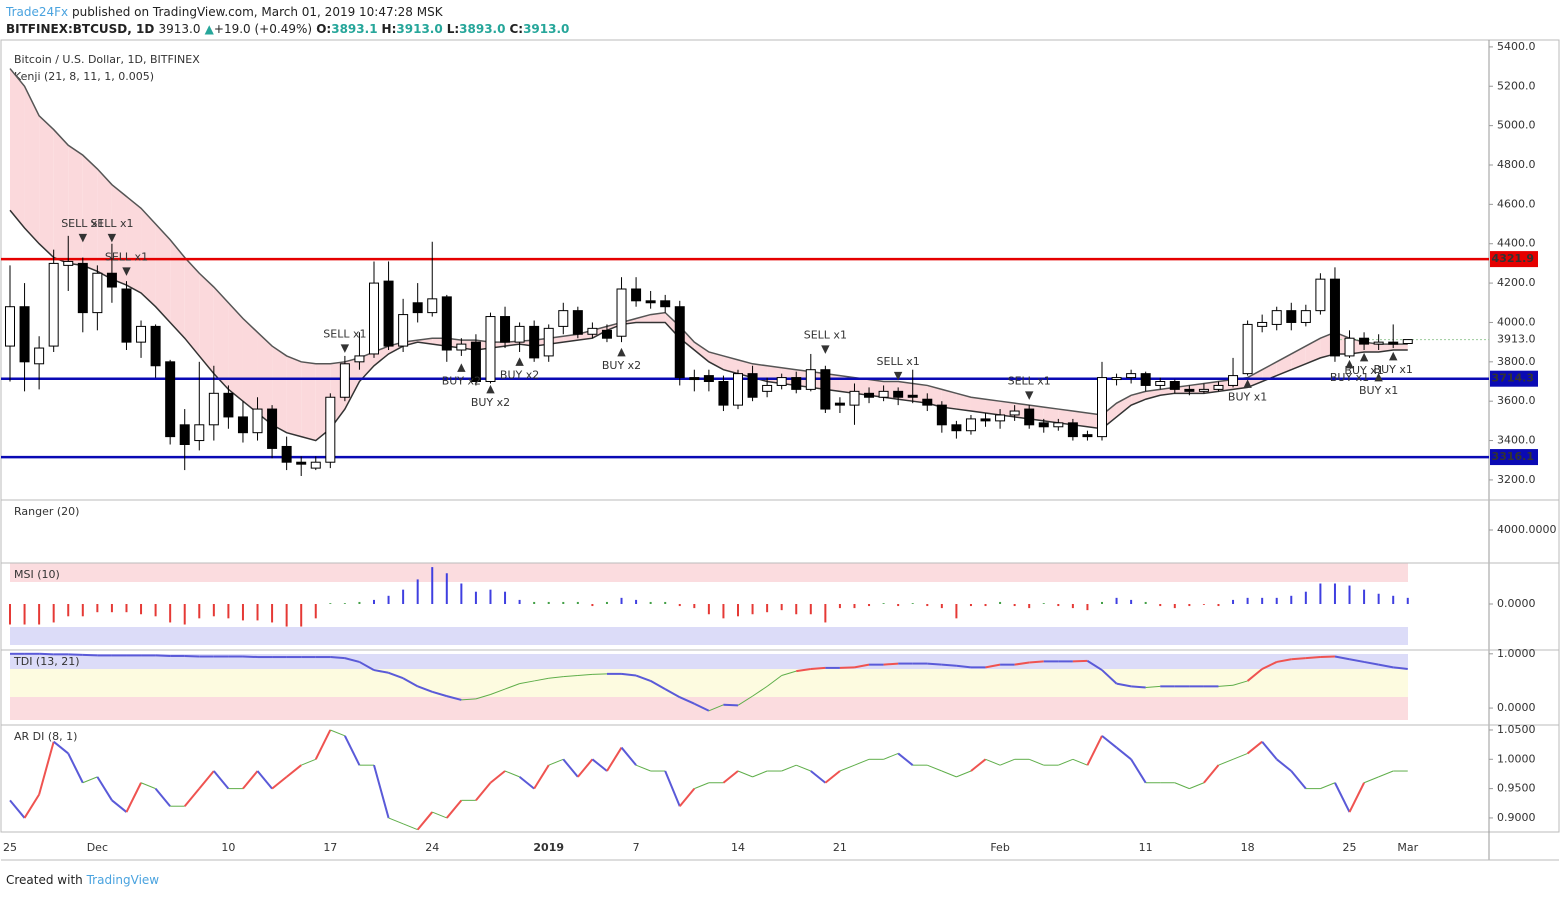 This screenshot has width=1565, height=898. Describe the element at coordinates (389, 29) in the screenshot. I see `ohlc-key: H:` at that location.